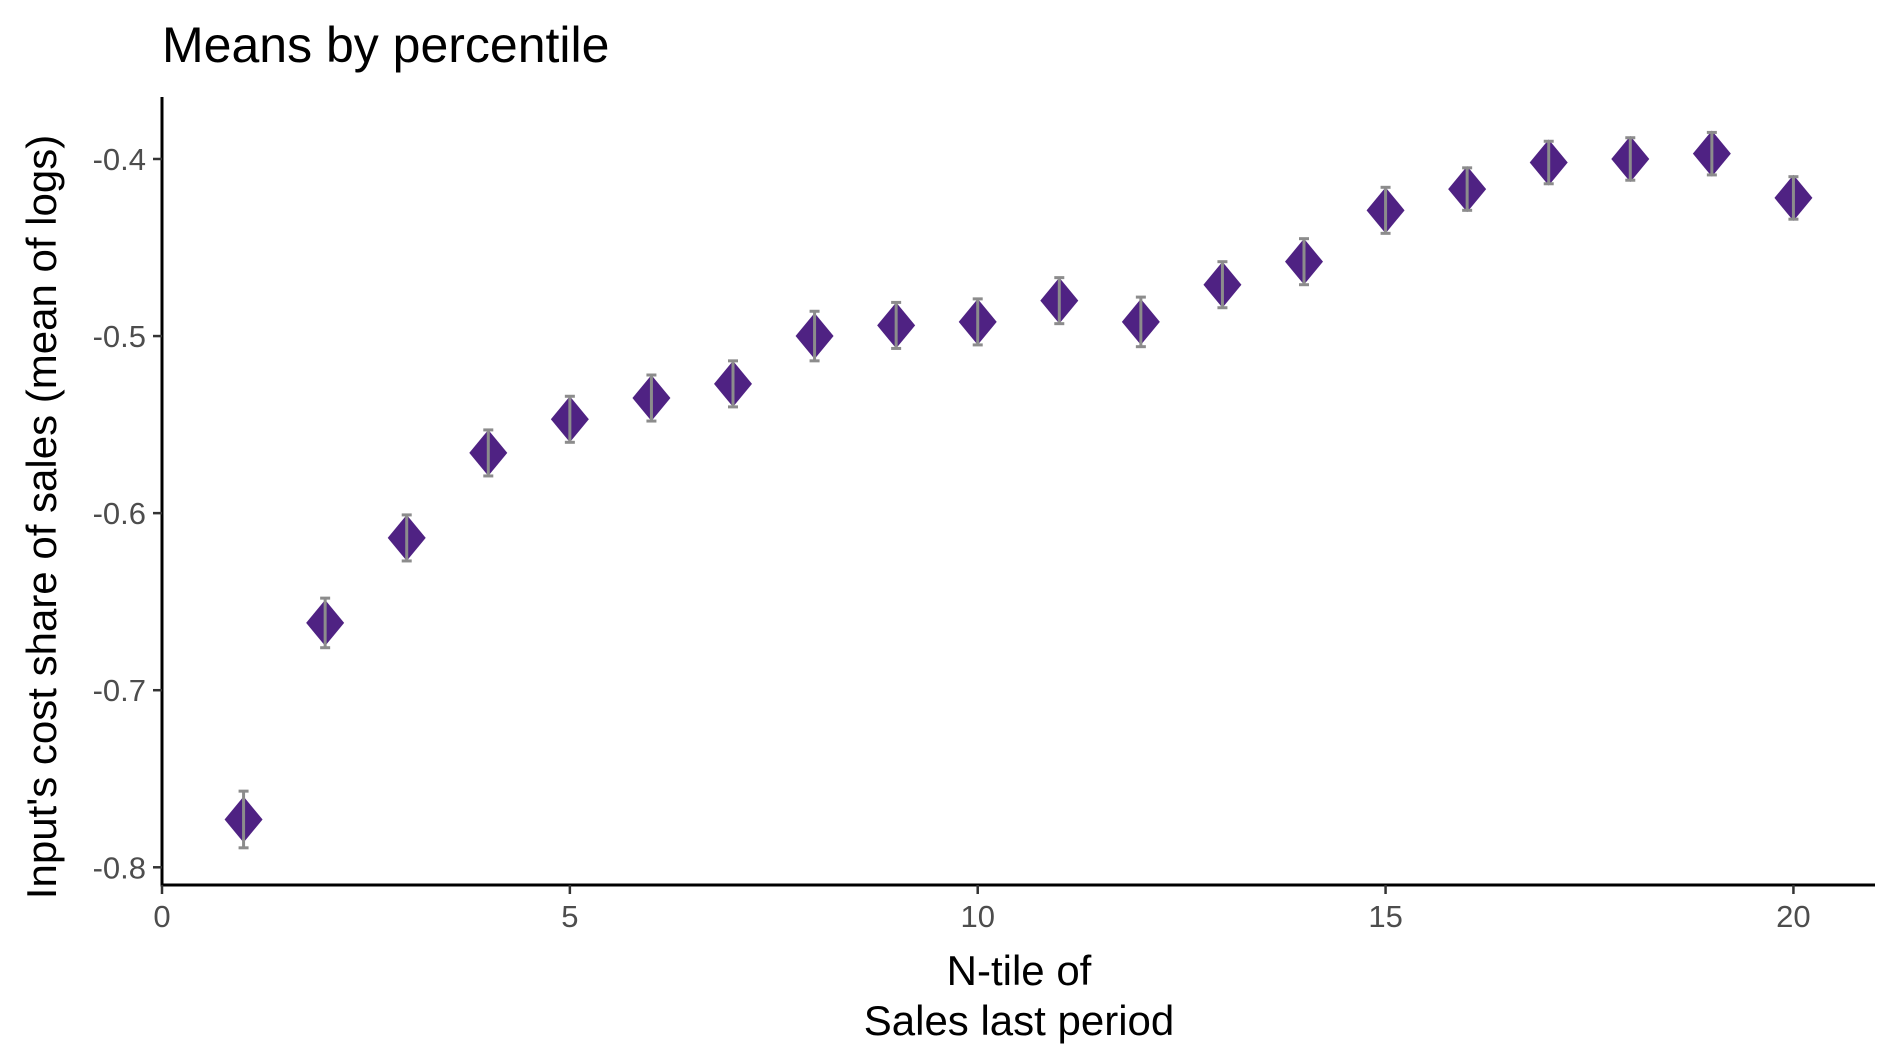  What do you see at coordinates (1019, 1020) in the screenshot?
I see `x-axis-title-line-2: Sales last period` at bounding box center [1019, 1020].